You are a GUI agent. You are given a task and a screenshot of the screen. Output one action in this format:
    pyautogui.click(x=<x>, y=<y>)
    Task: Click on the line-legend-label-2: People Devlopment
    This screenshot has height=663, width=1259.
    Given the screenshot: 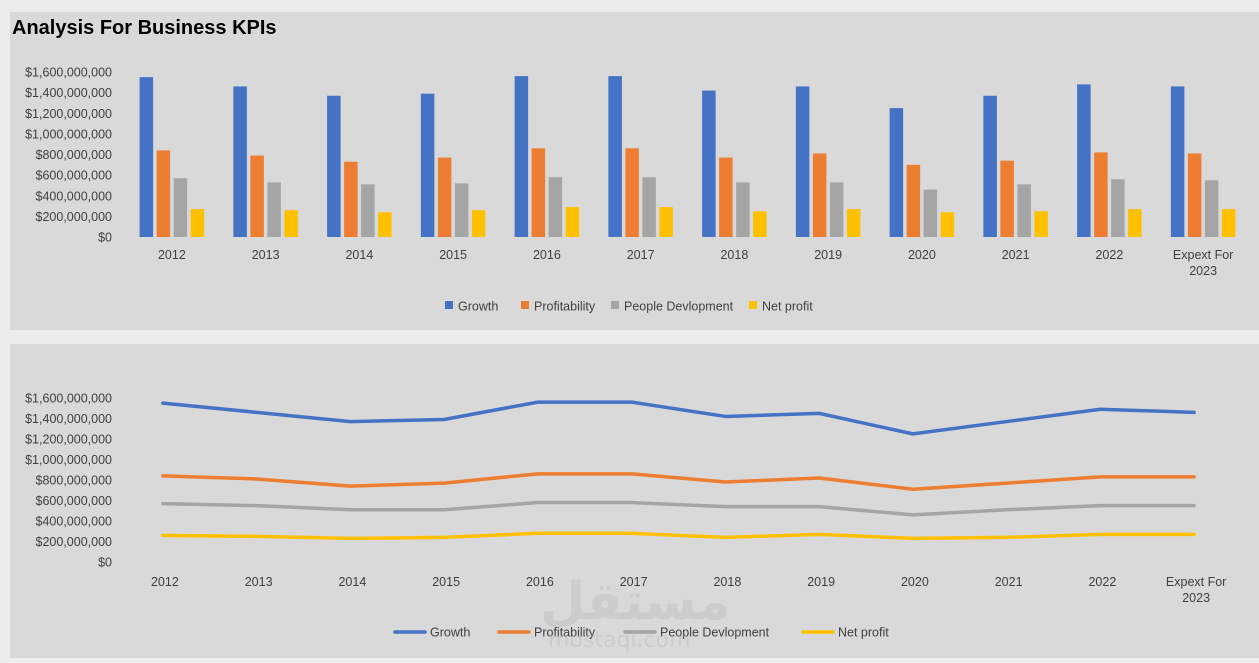 What is the action you would take?
    pyautogui.click(x=715, y=633)
    